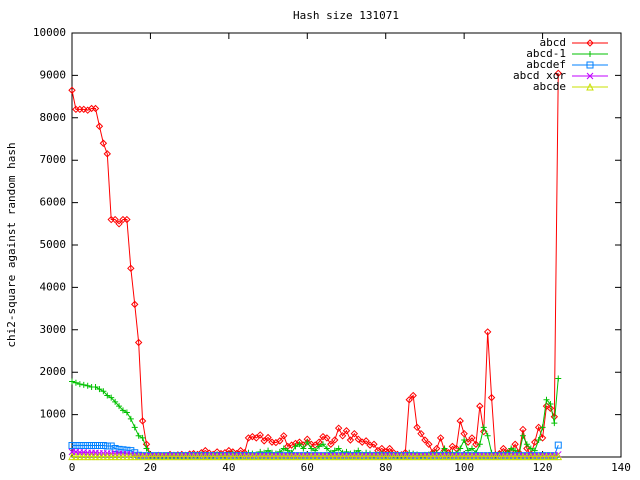 The width and height of the screenshot is (640, 480). Describe the element at coordinates (590, 86) in the screenshot. I see `legend-marker` at that location.